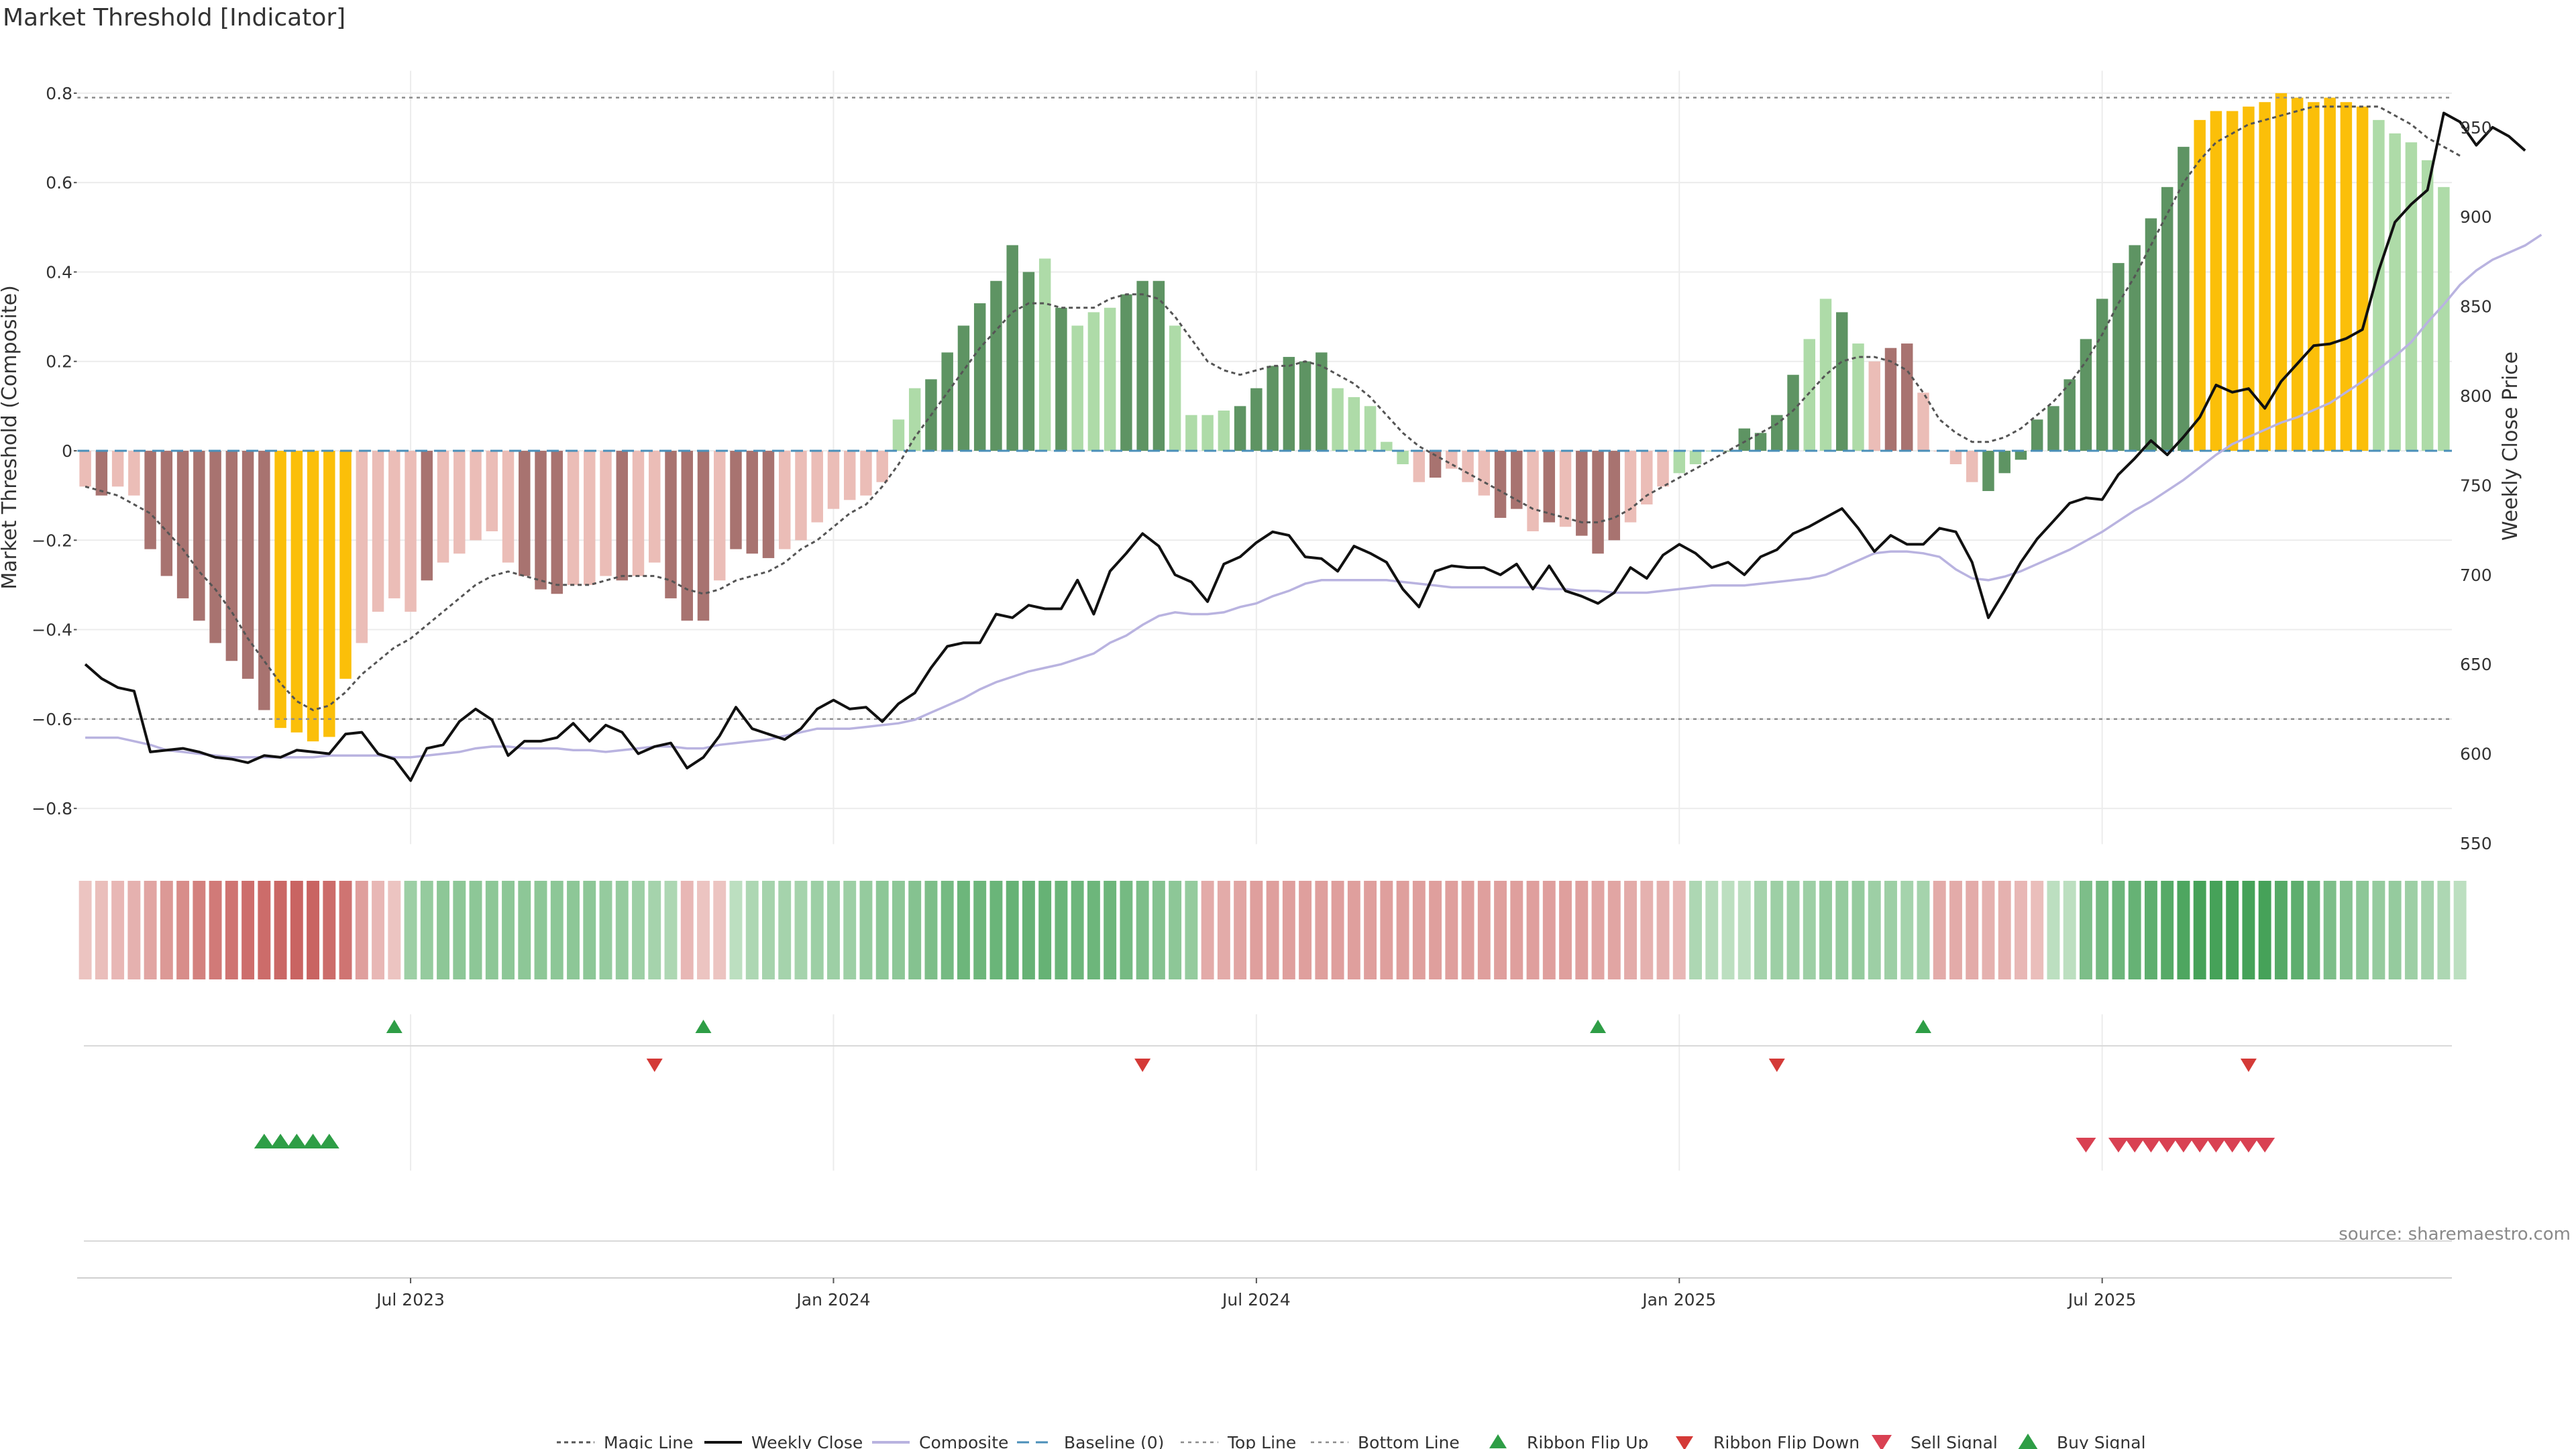  Describe the element at coordinates (649, 1441) in the screenshot. I see `legend-label: Magic Line` at that location.